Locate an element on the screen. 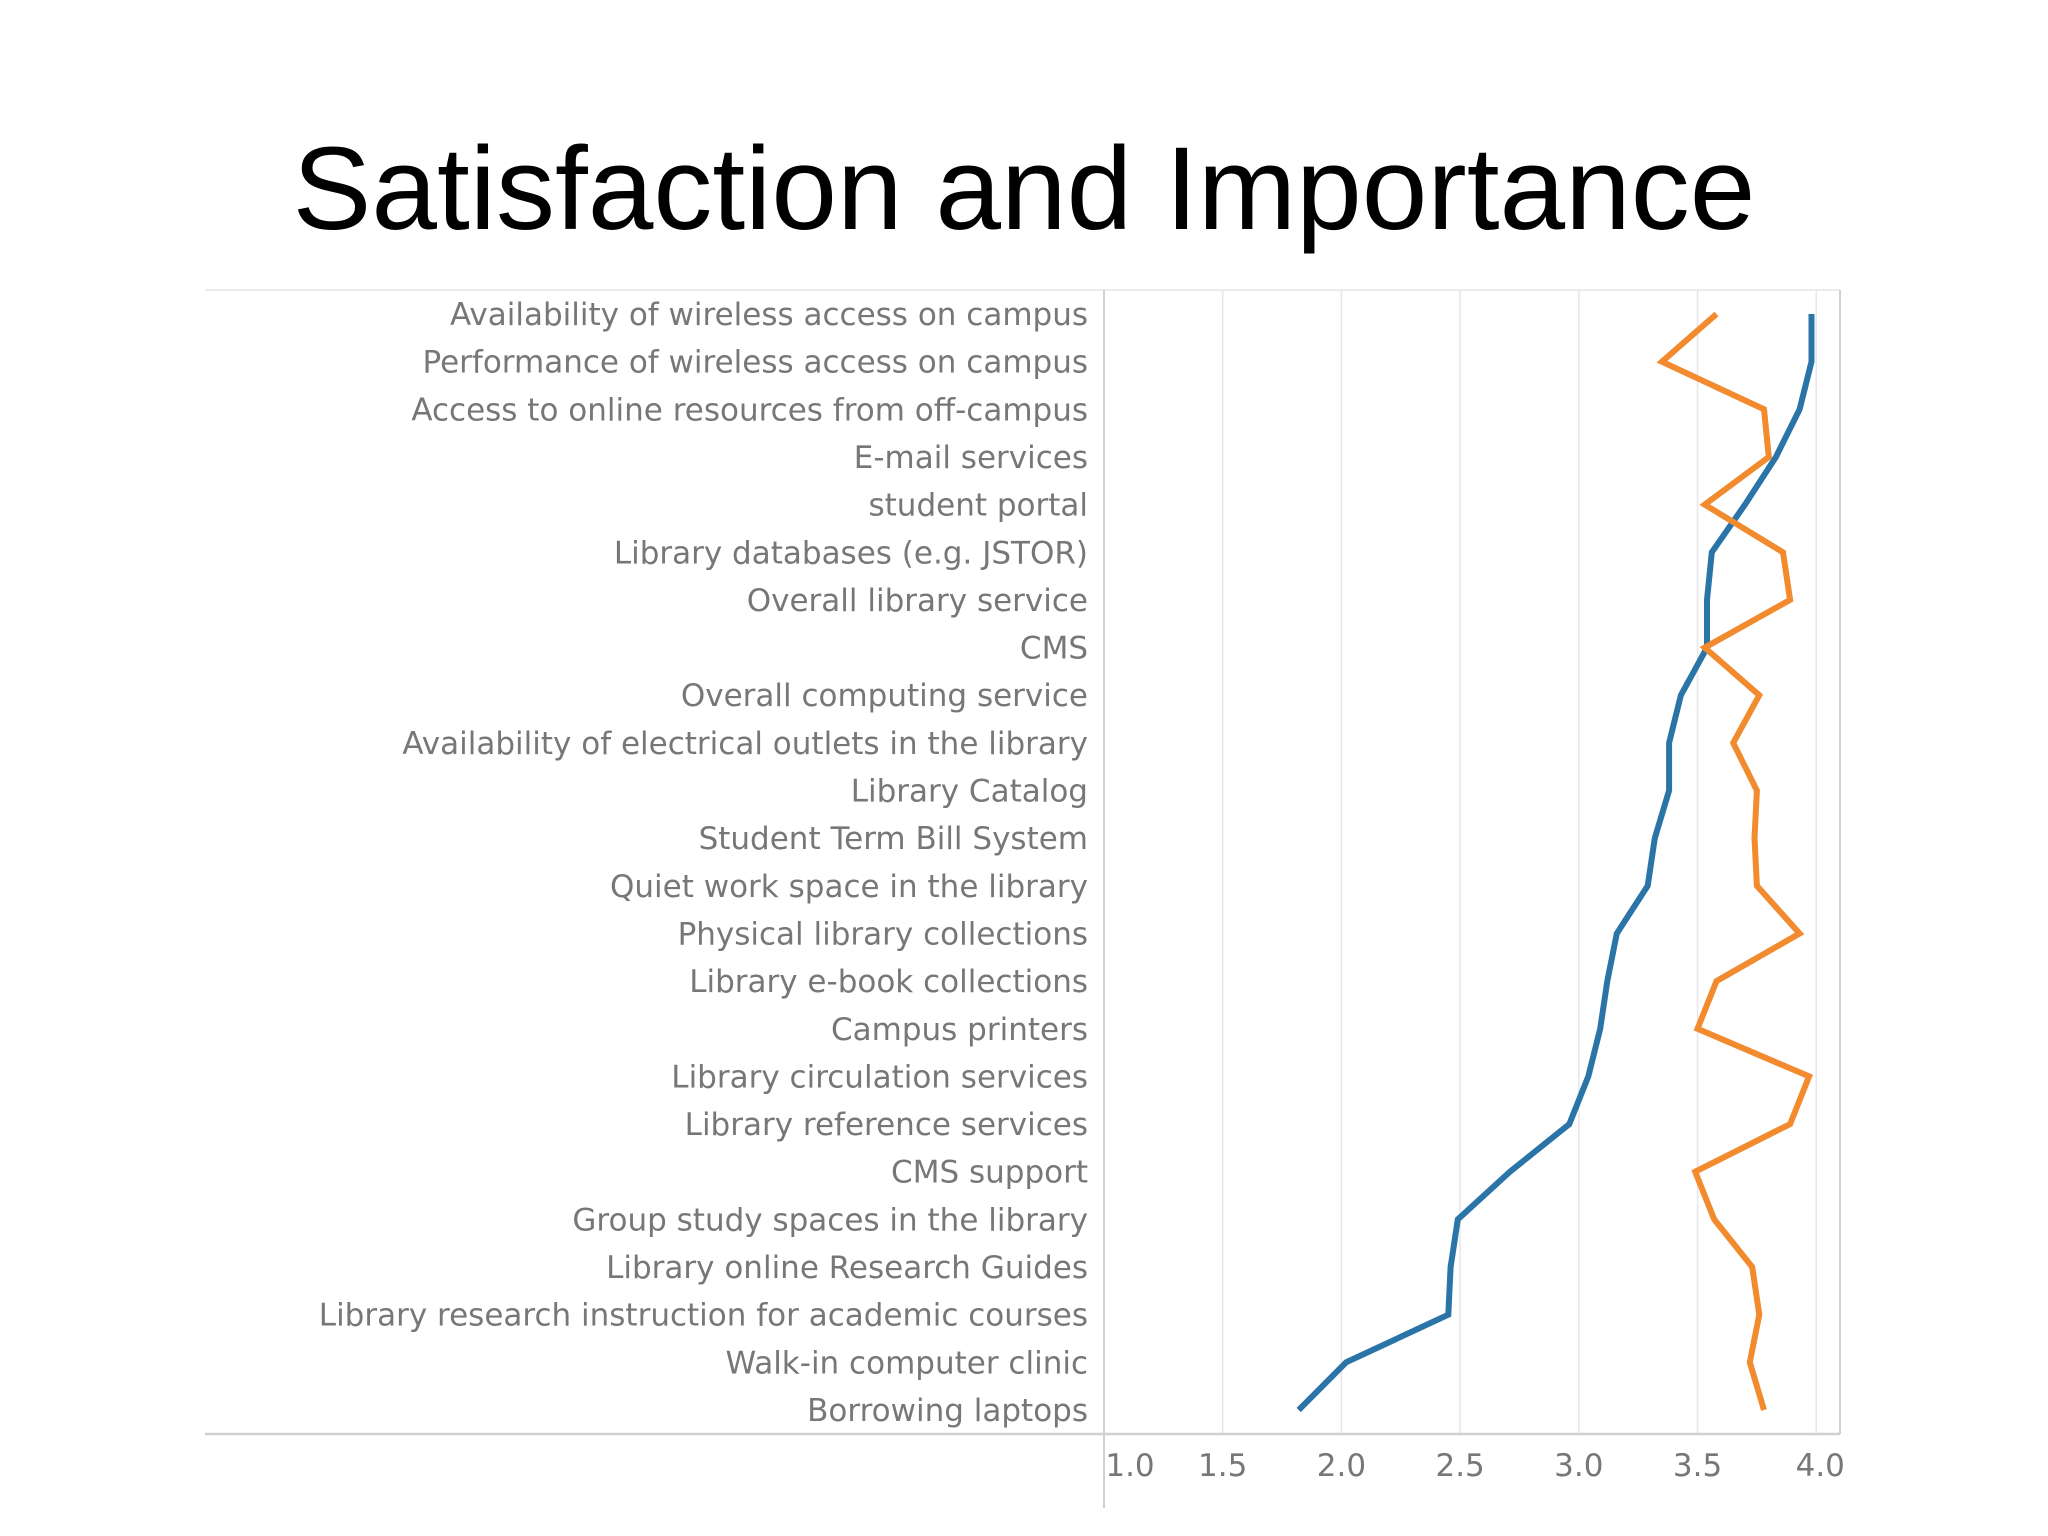 This screenshot has width=2048, height=1536. category-label: Library e-book collections is located at coordinates (888, 982).